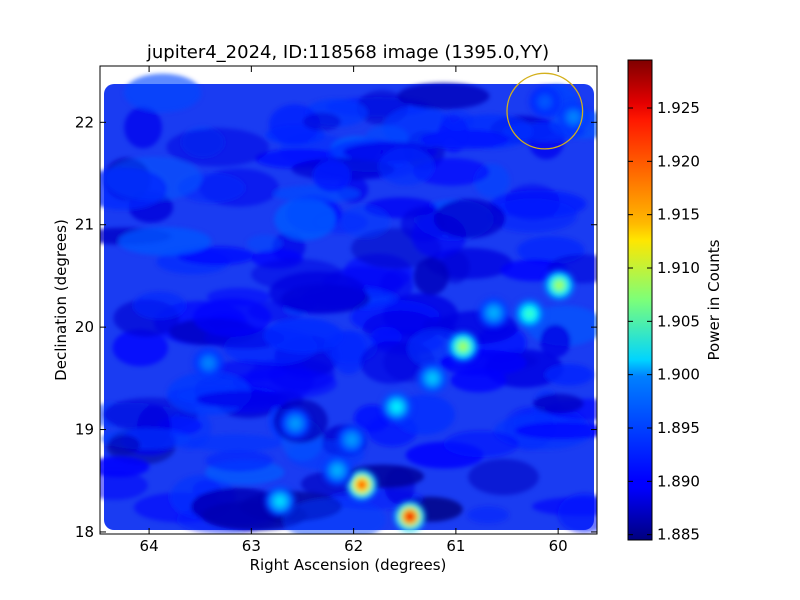  Describe the element at coordinates (84, 122) in the screenshot. I see `y-tick-label: 22` at that location.